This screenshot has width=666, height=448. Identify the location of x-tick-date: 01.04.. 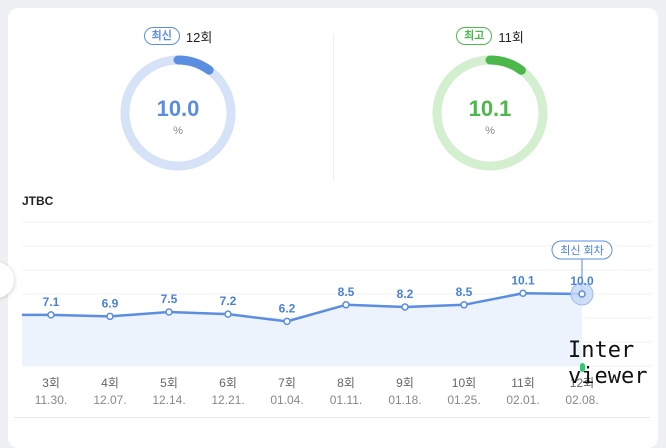
(286, 400).